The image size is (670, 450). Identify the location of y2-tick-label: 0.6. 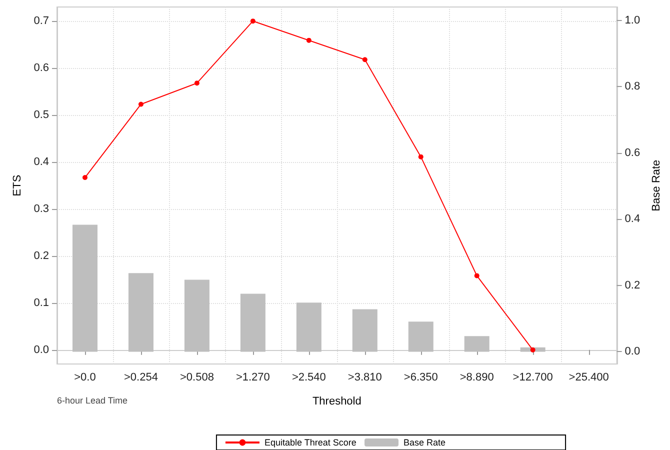
(632, 152).